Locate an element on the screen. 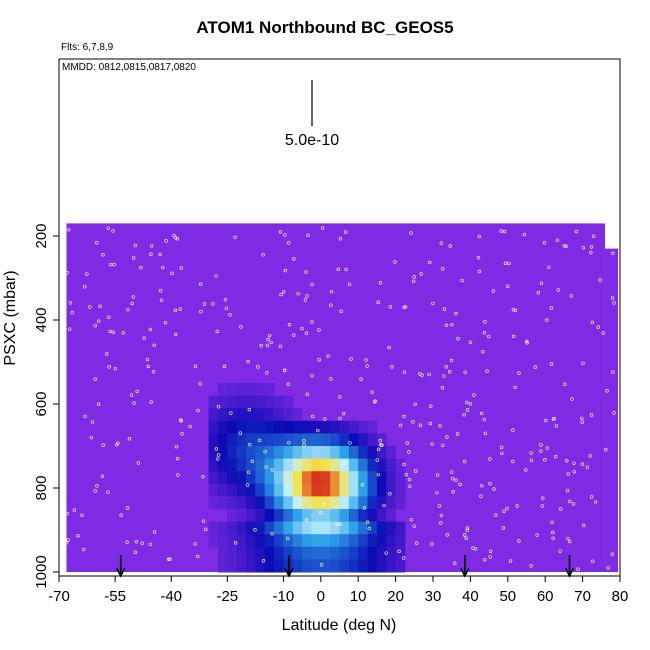 The height and width of the screenshot is (650, 650). y-axis: 200 400 600 800 1000 is located at coordinates (46, 406).